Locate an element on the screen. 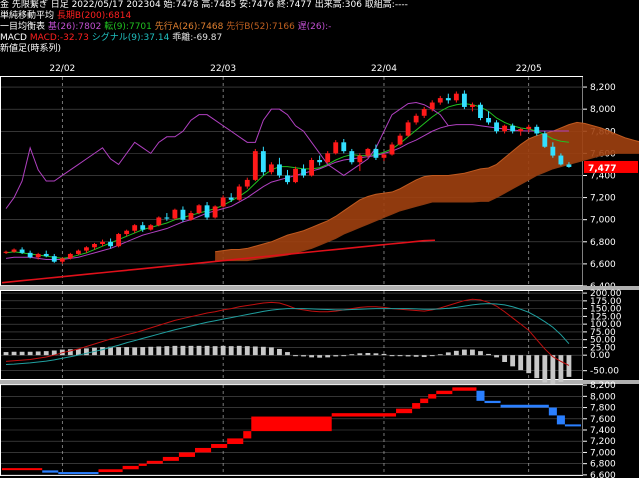 Image resolution: width=639 pixels, height=478 pixels. macd-tick-label: -50.00 is located at coordinates (604, 372).